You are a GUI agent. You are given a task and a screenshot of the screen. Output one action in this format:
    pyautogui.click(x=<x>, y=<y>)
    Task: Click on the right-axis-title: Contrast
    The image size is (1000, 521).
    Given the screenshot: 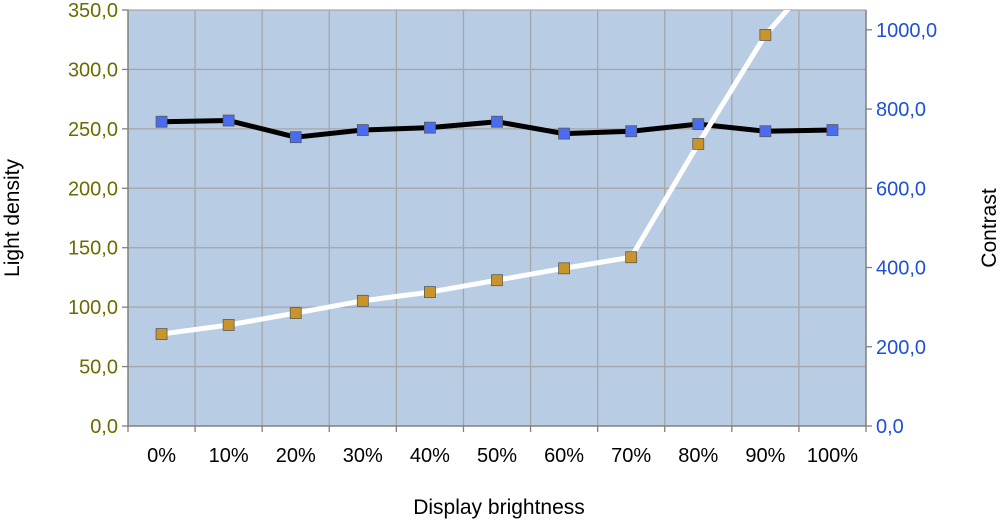 What is the action you would take?
    pyautogui.click(x=989, y=228)
    